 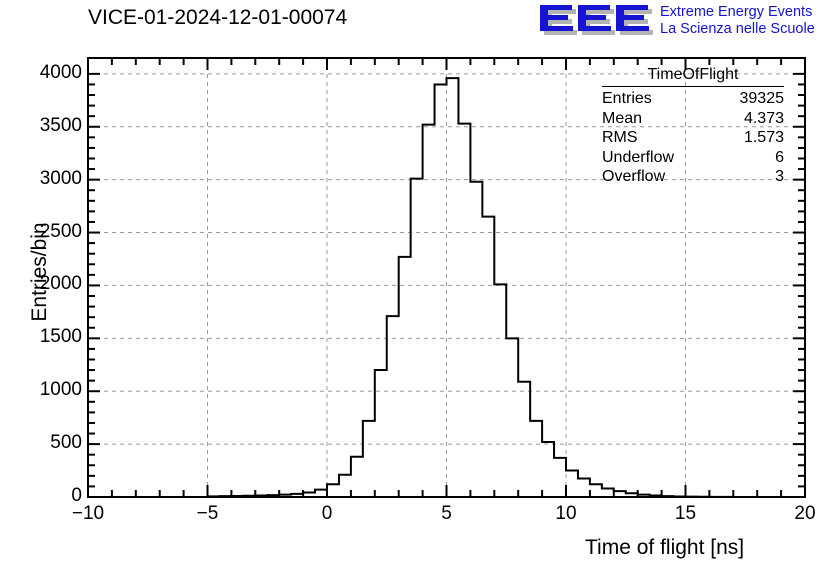 What do you see at coordinates (693, 177) in the screenshot?
I see `stats-row: Overflow 3` at bounding box center [693, 177].